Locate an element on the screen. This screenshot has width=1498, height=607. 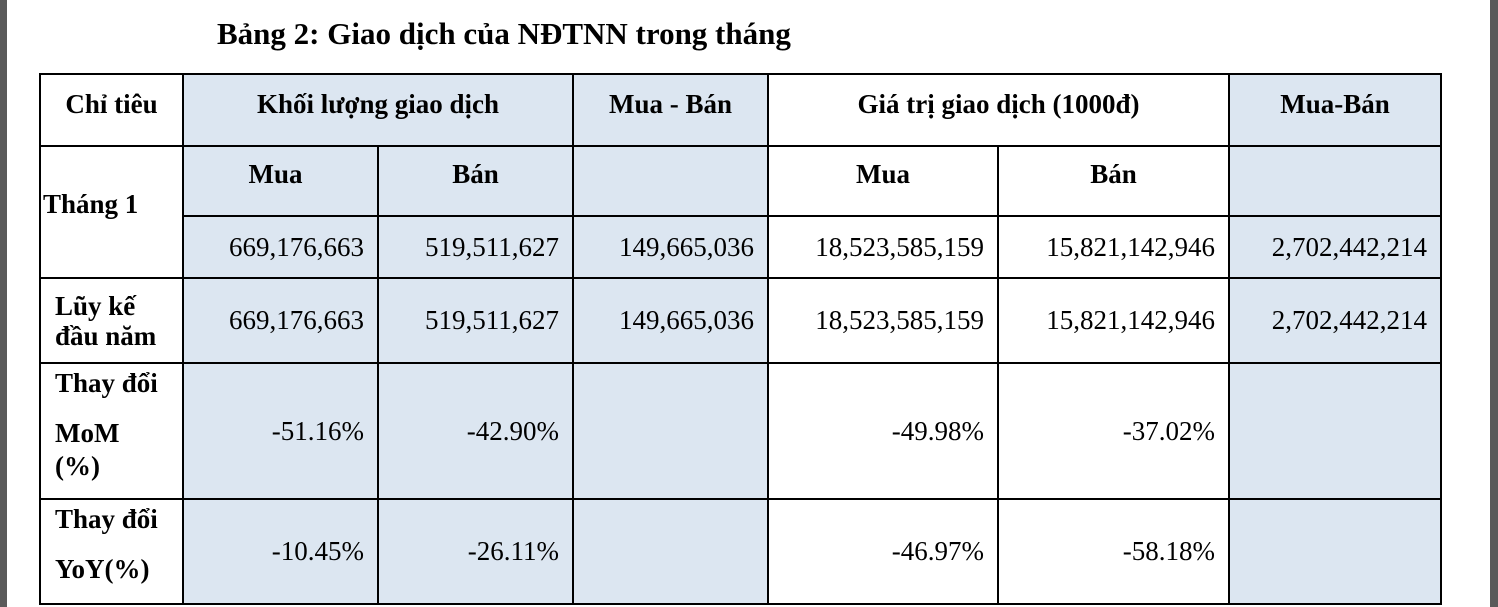
cell-gt-mua: -49.98% is located at coordinates (883, 431).